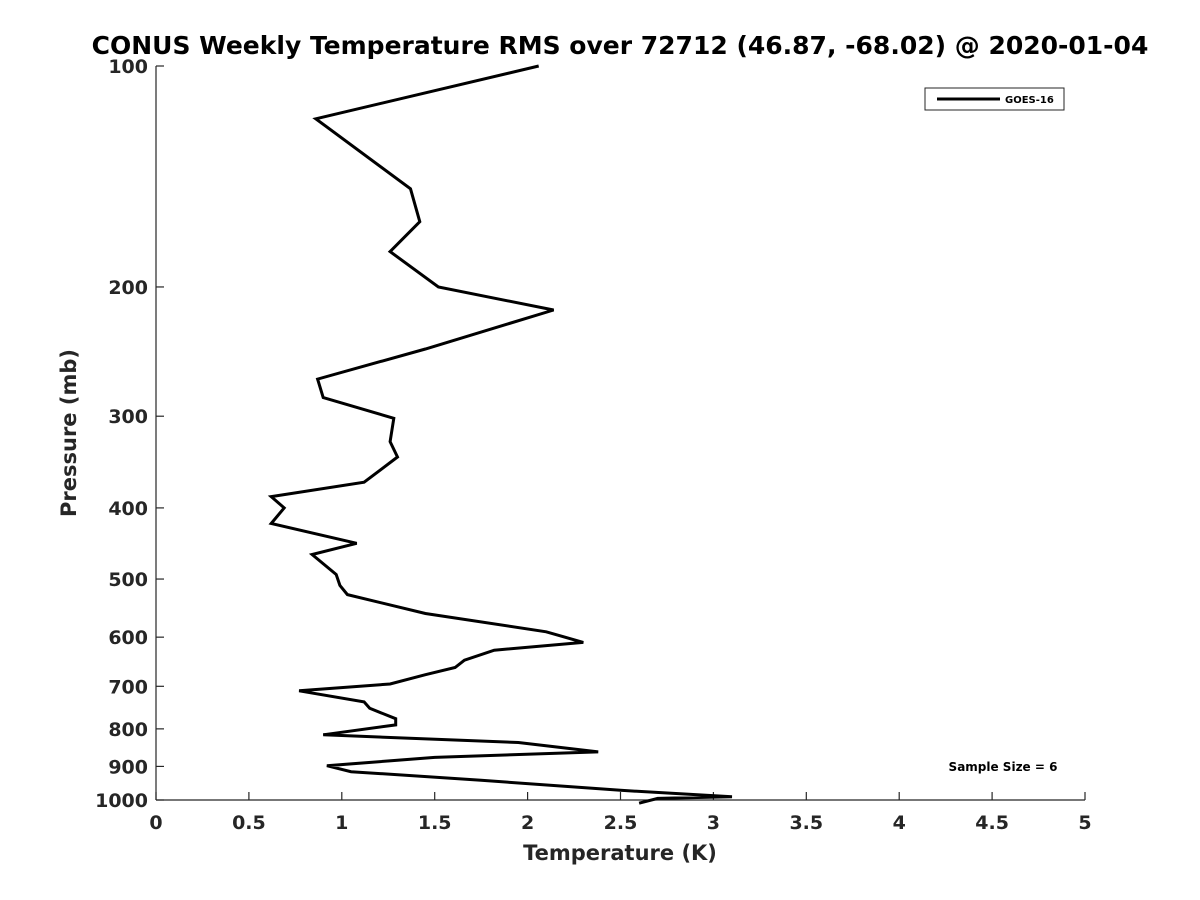 Image resolution: width=1200 pixels, height=900 pixels. Describe the element at coordinates (128, 638) in the screenshot. I see `y-tick-label: 600` at that location.